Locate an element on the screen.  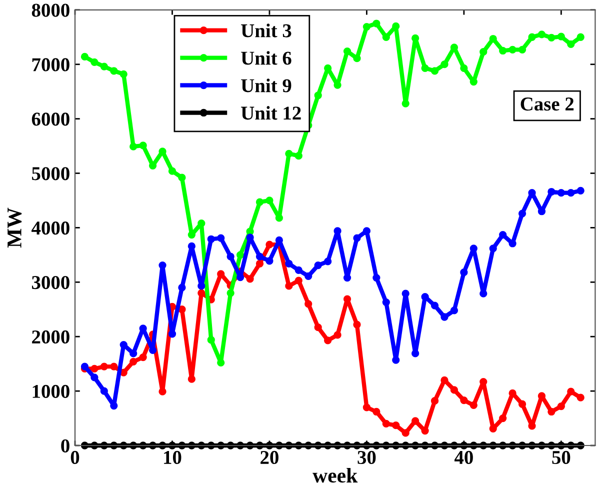
y-tick-label: 4000 is located at coordinates (51, 228).